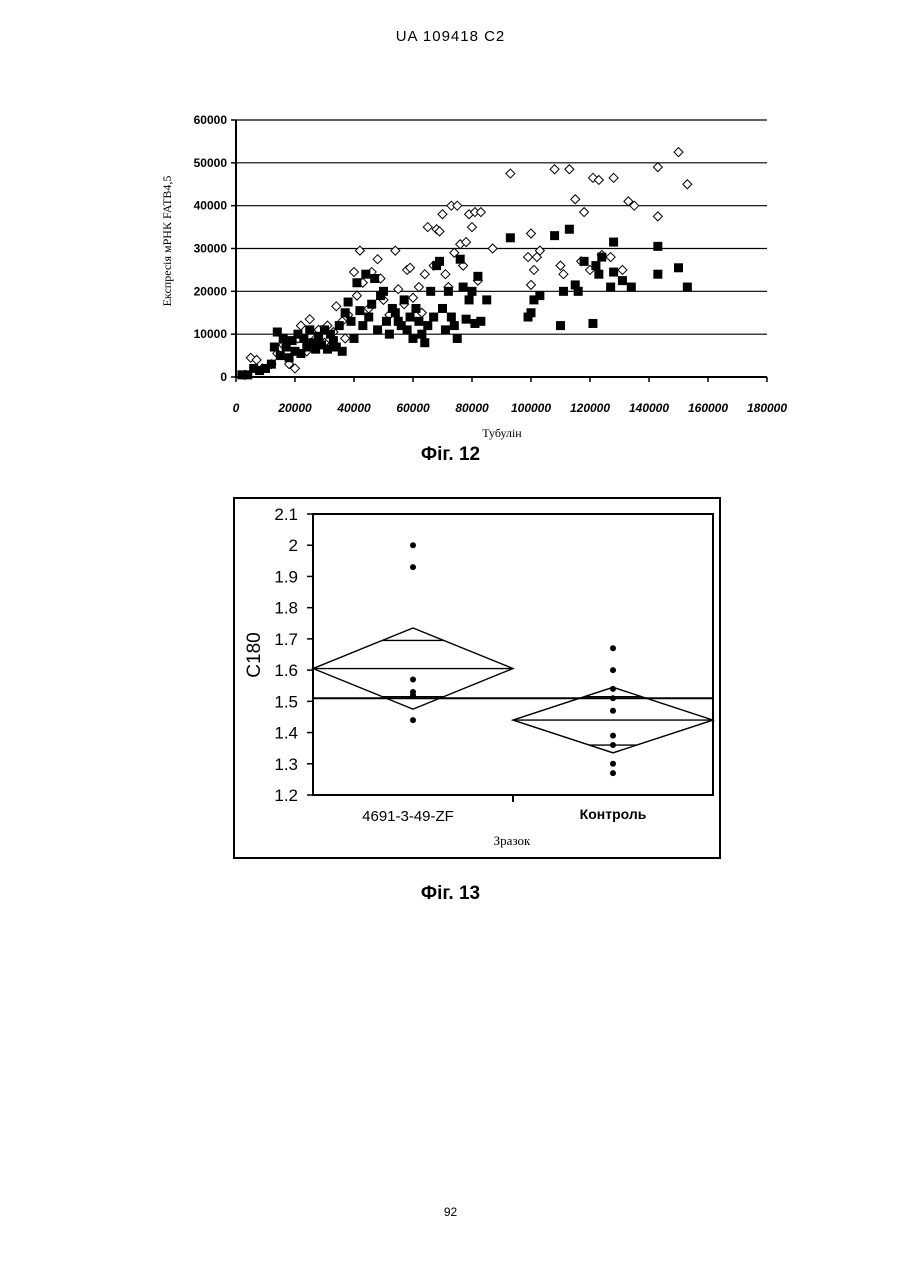 This screenshot has height=1273, width=901. What do you see at coordinates (450, 455) in the screenshot?
I see `fig12-caption: Фіг. 12` at bounding box center [450, 455].